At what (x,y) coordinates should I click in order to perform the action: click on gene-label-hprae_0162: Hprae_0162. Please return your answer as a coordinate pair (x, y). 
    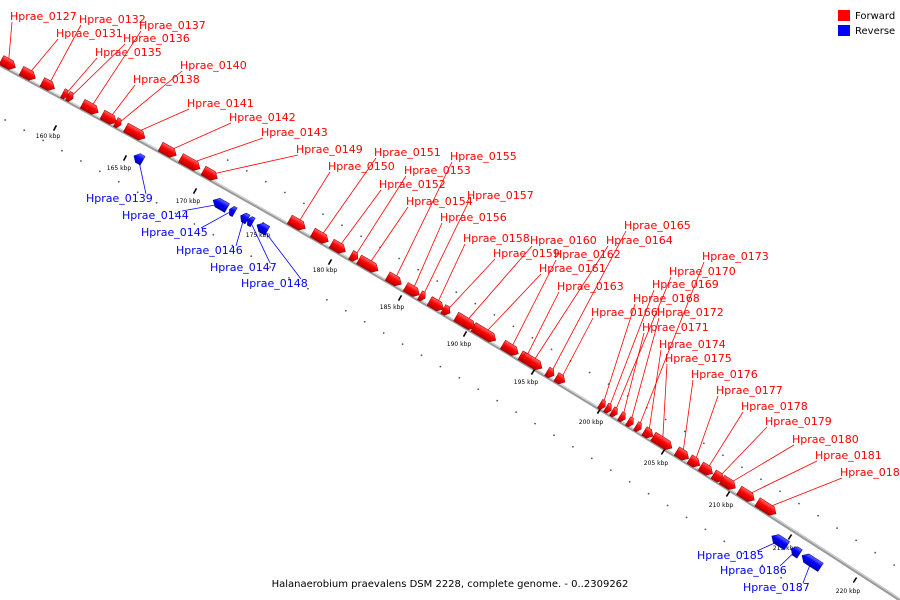
    Looking at the image, I should click on (587, 254).